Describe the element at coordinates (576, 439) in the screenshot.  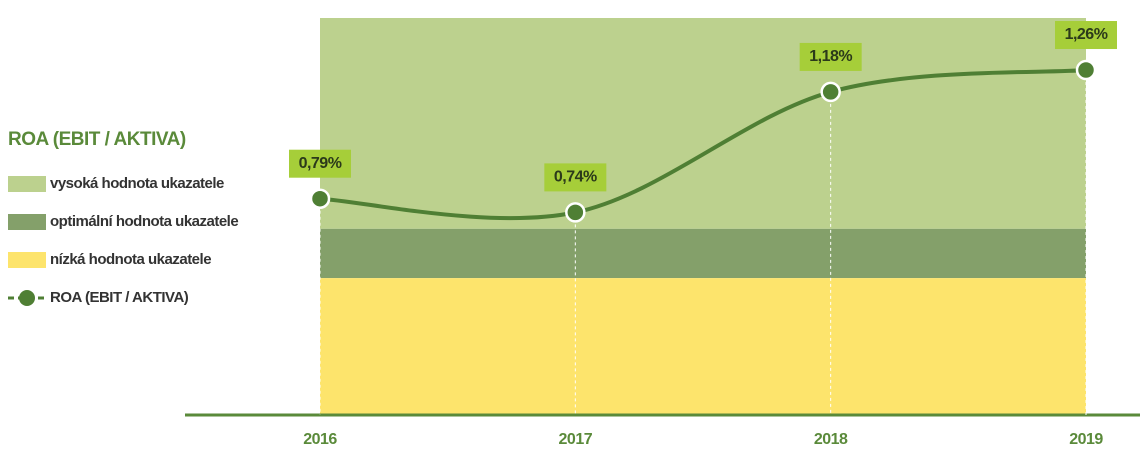
I see `x-tick-label: 2017` at that location.